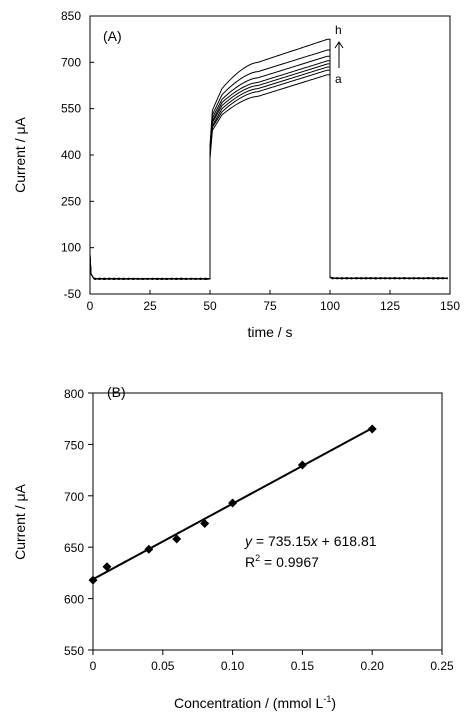 Image resolution: width=474 pixels, height=718 pixels. I want to click on a-x-tick-label: 25, so click(150, 306).